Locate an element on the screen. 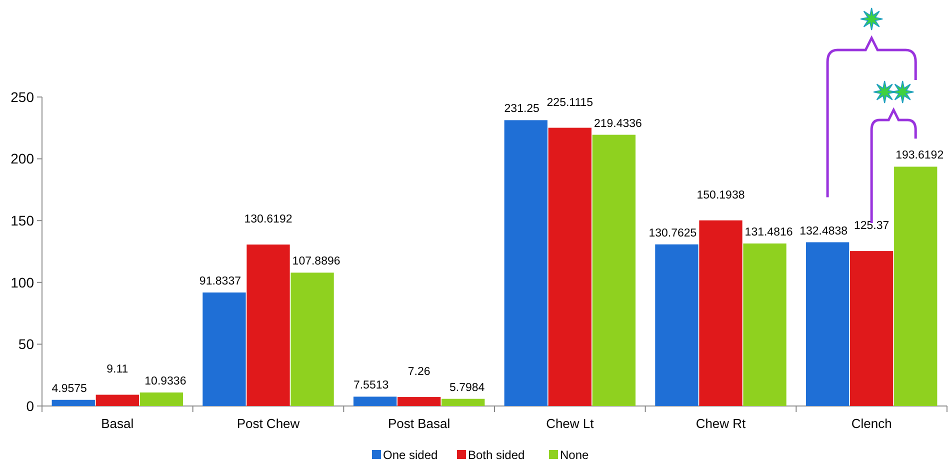 The width and height of the screenshot is (951, 467). x-tick-label: Basal is located at coordinates (117, 423).